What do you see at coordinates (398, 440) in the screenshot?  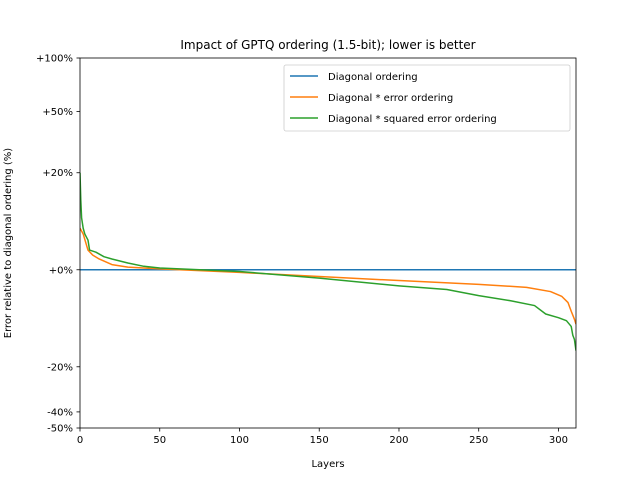 I see `x-tick-label: 200` at bounding box center [398, 440].